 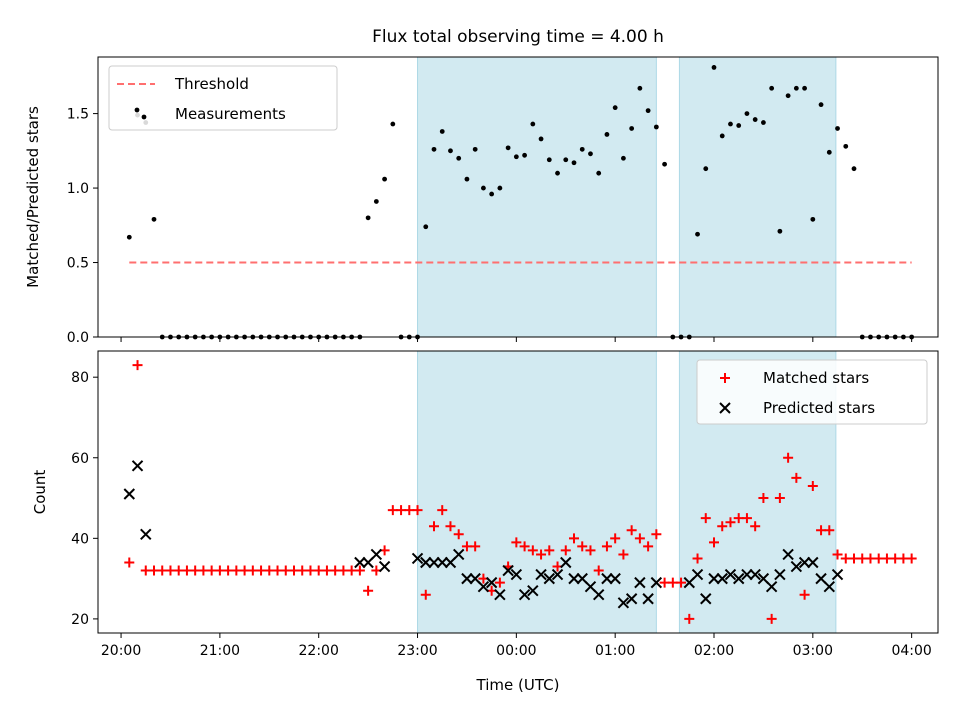 I want to click on legend-label: Threshold, so click(x=211, y=84).